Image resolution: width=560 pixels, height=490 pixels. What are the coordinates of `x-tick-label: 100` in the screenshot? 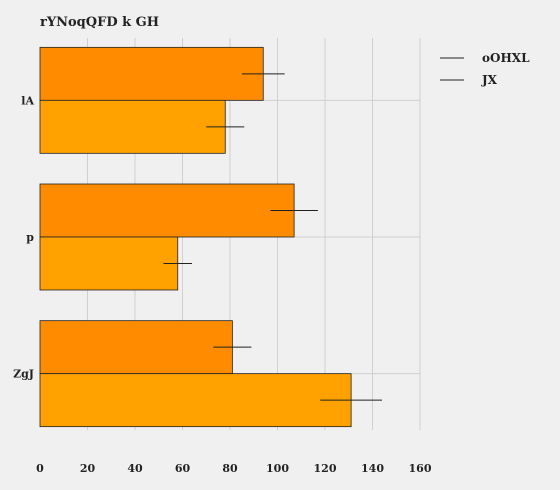 It's located at (277, 468).